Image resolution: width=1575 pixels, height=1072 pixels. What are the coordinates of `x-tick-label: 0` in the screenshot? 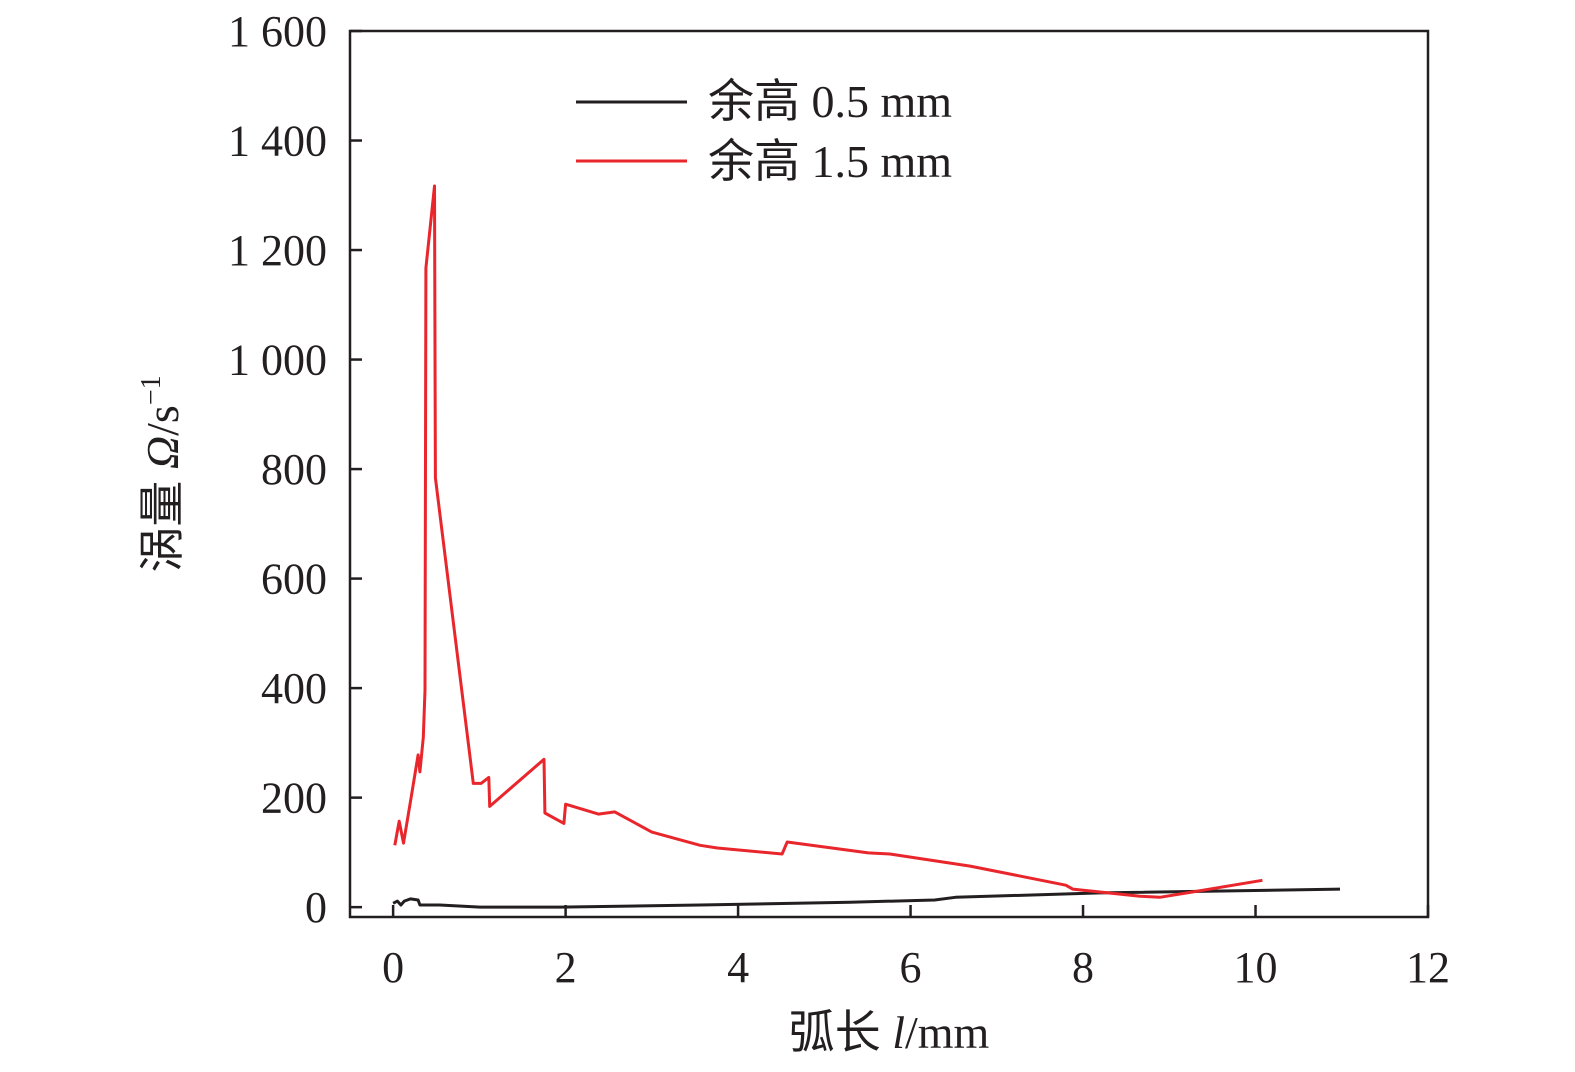 It's located at (393, 967).